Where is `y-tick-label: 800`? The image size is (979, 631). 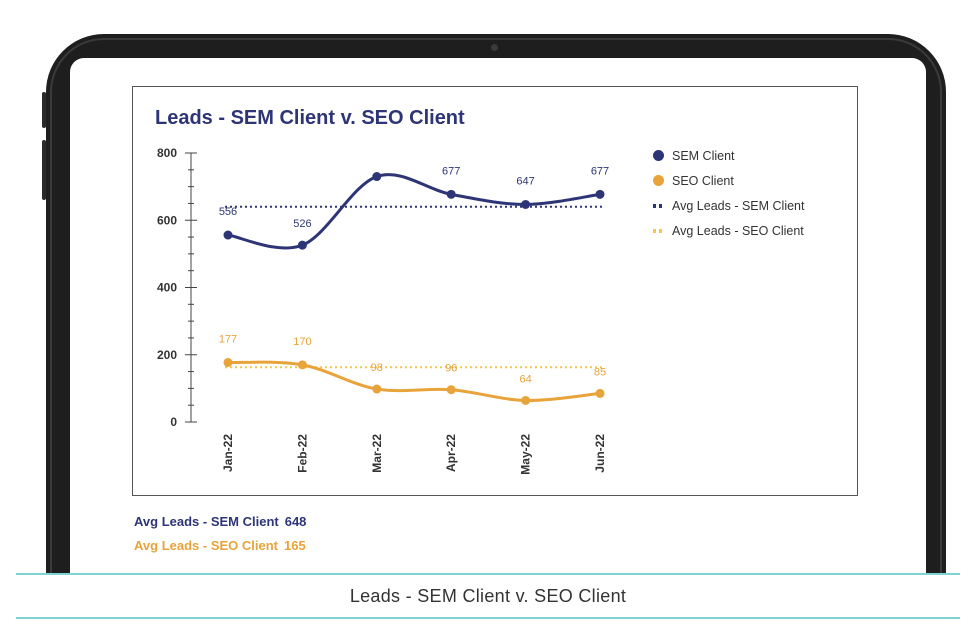 y-tick-label: 800 is located at coordinates (167, 153).